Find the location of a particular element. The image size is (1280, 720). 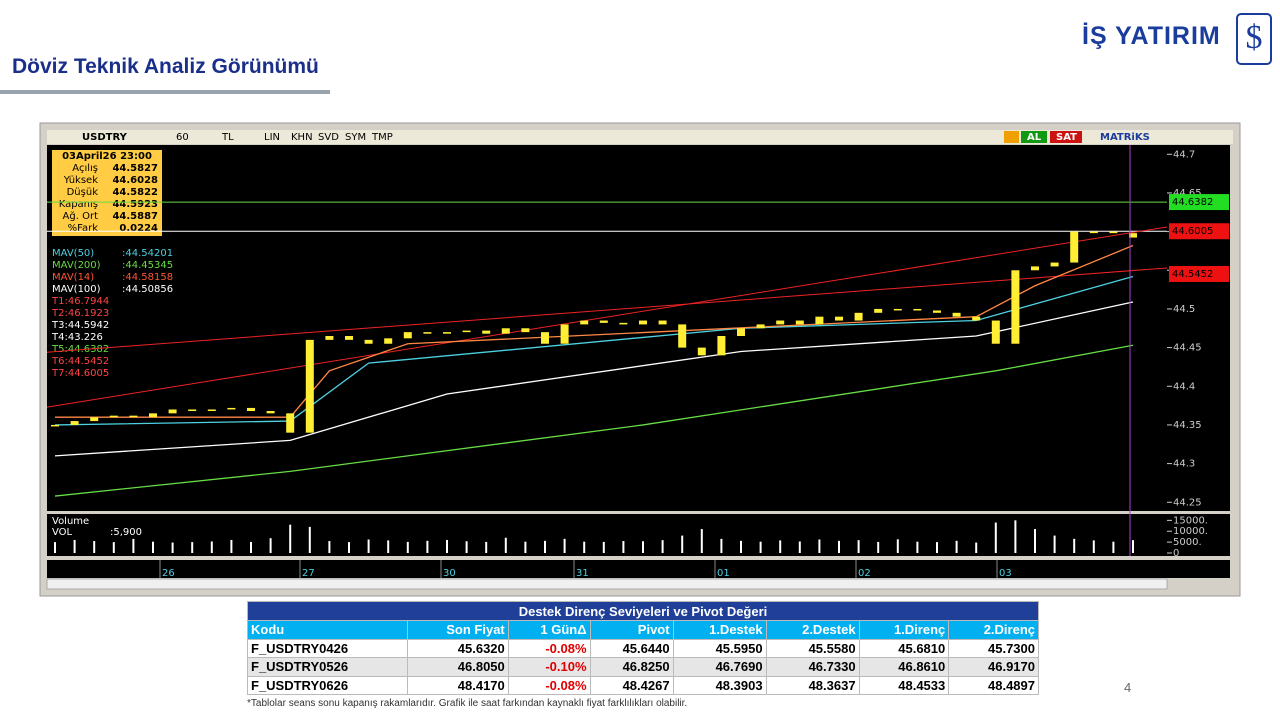

info-label: %Fark is located at coordinates (83, 228).